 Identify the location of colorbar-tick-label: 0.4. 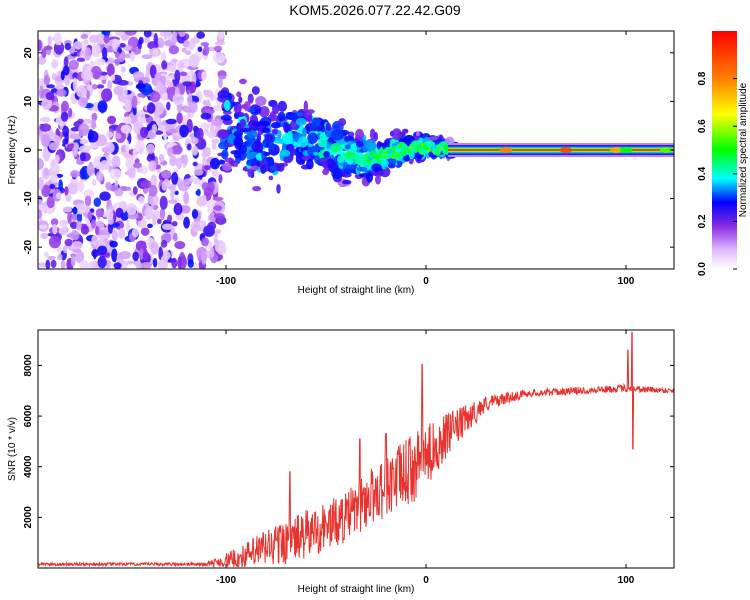
(702, 173).